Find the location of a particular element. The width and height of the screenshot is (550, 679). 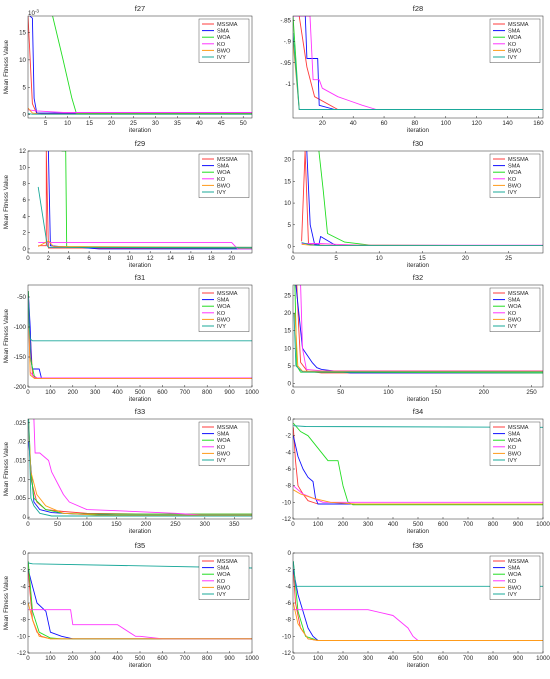

x-tick-label: 300 is located at coordinates (95, 658).